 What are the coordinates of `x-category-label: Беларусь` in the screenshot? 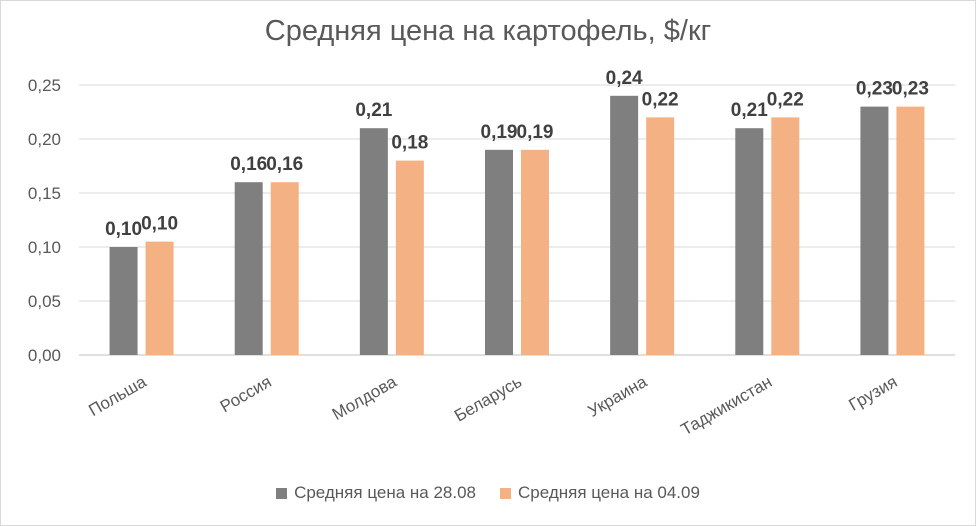 It's located at (488, 399).